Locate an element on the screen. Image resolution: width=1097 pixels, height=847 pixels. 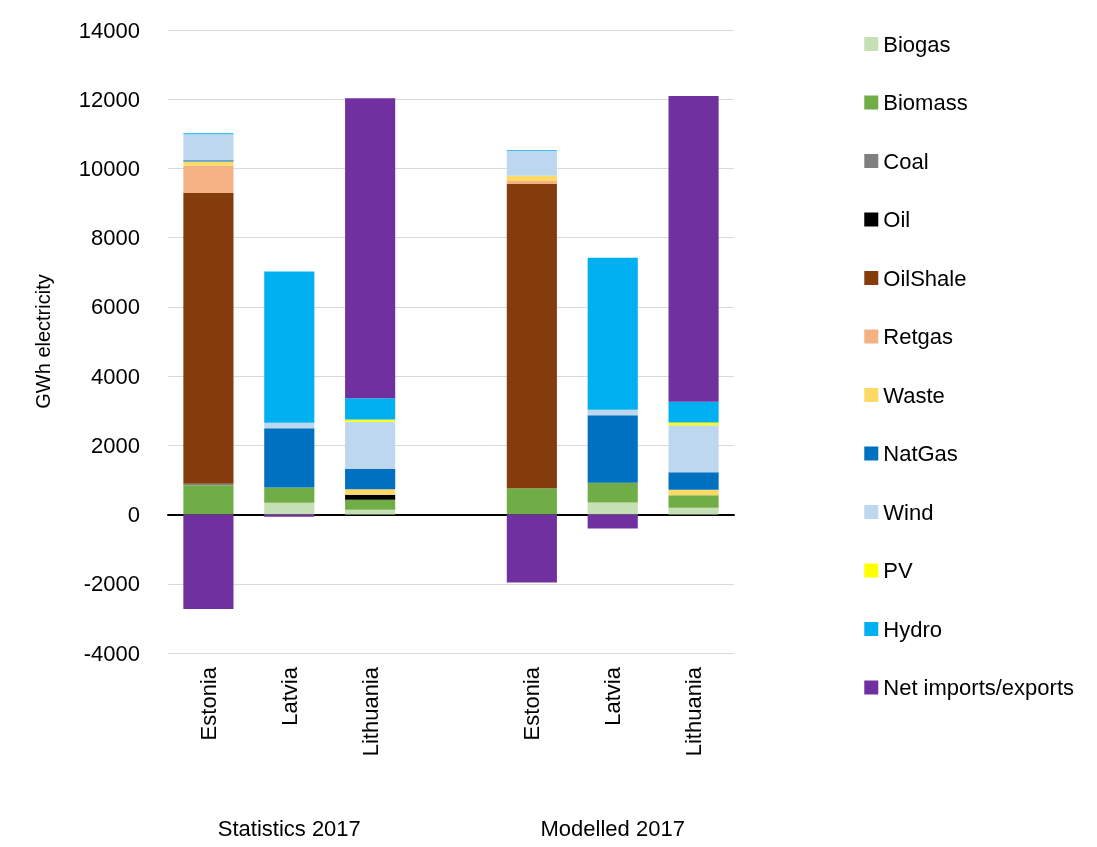
y-tick-label: 0 is located at coordinates (133, 515).